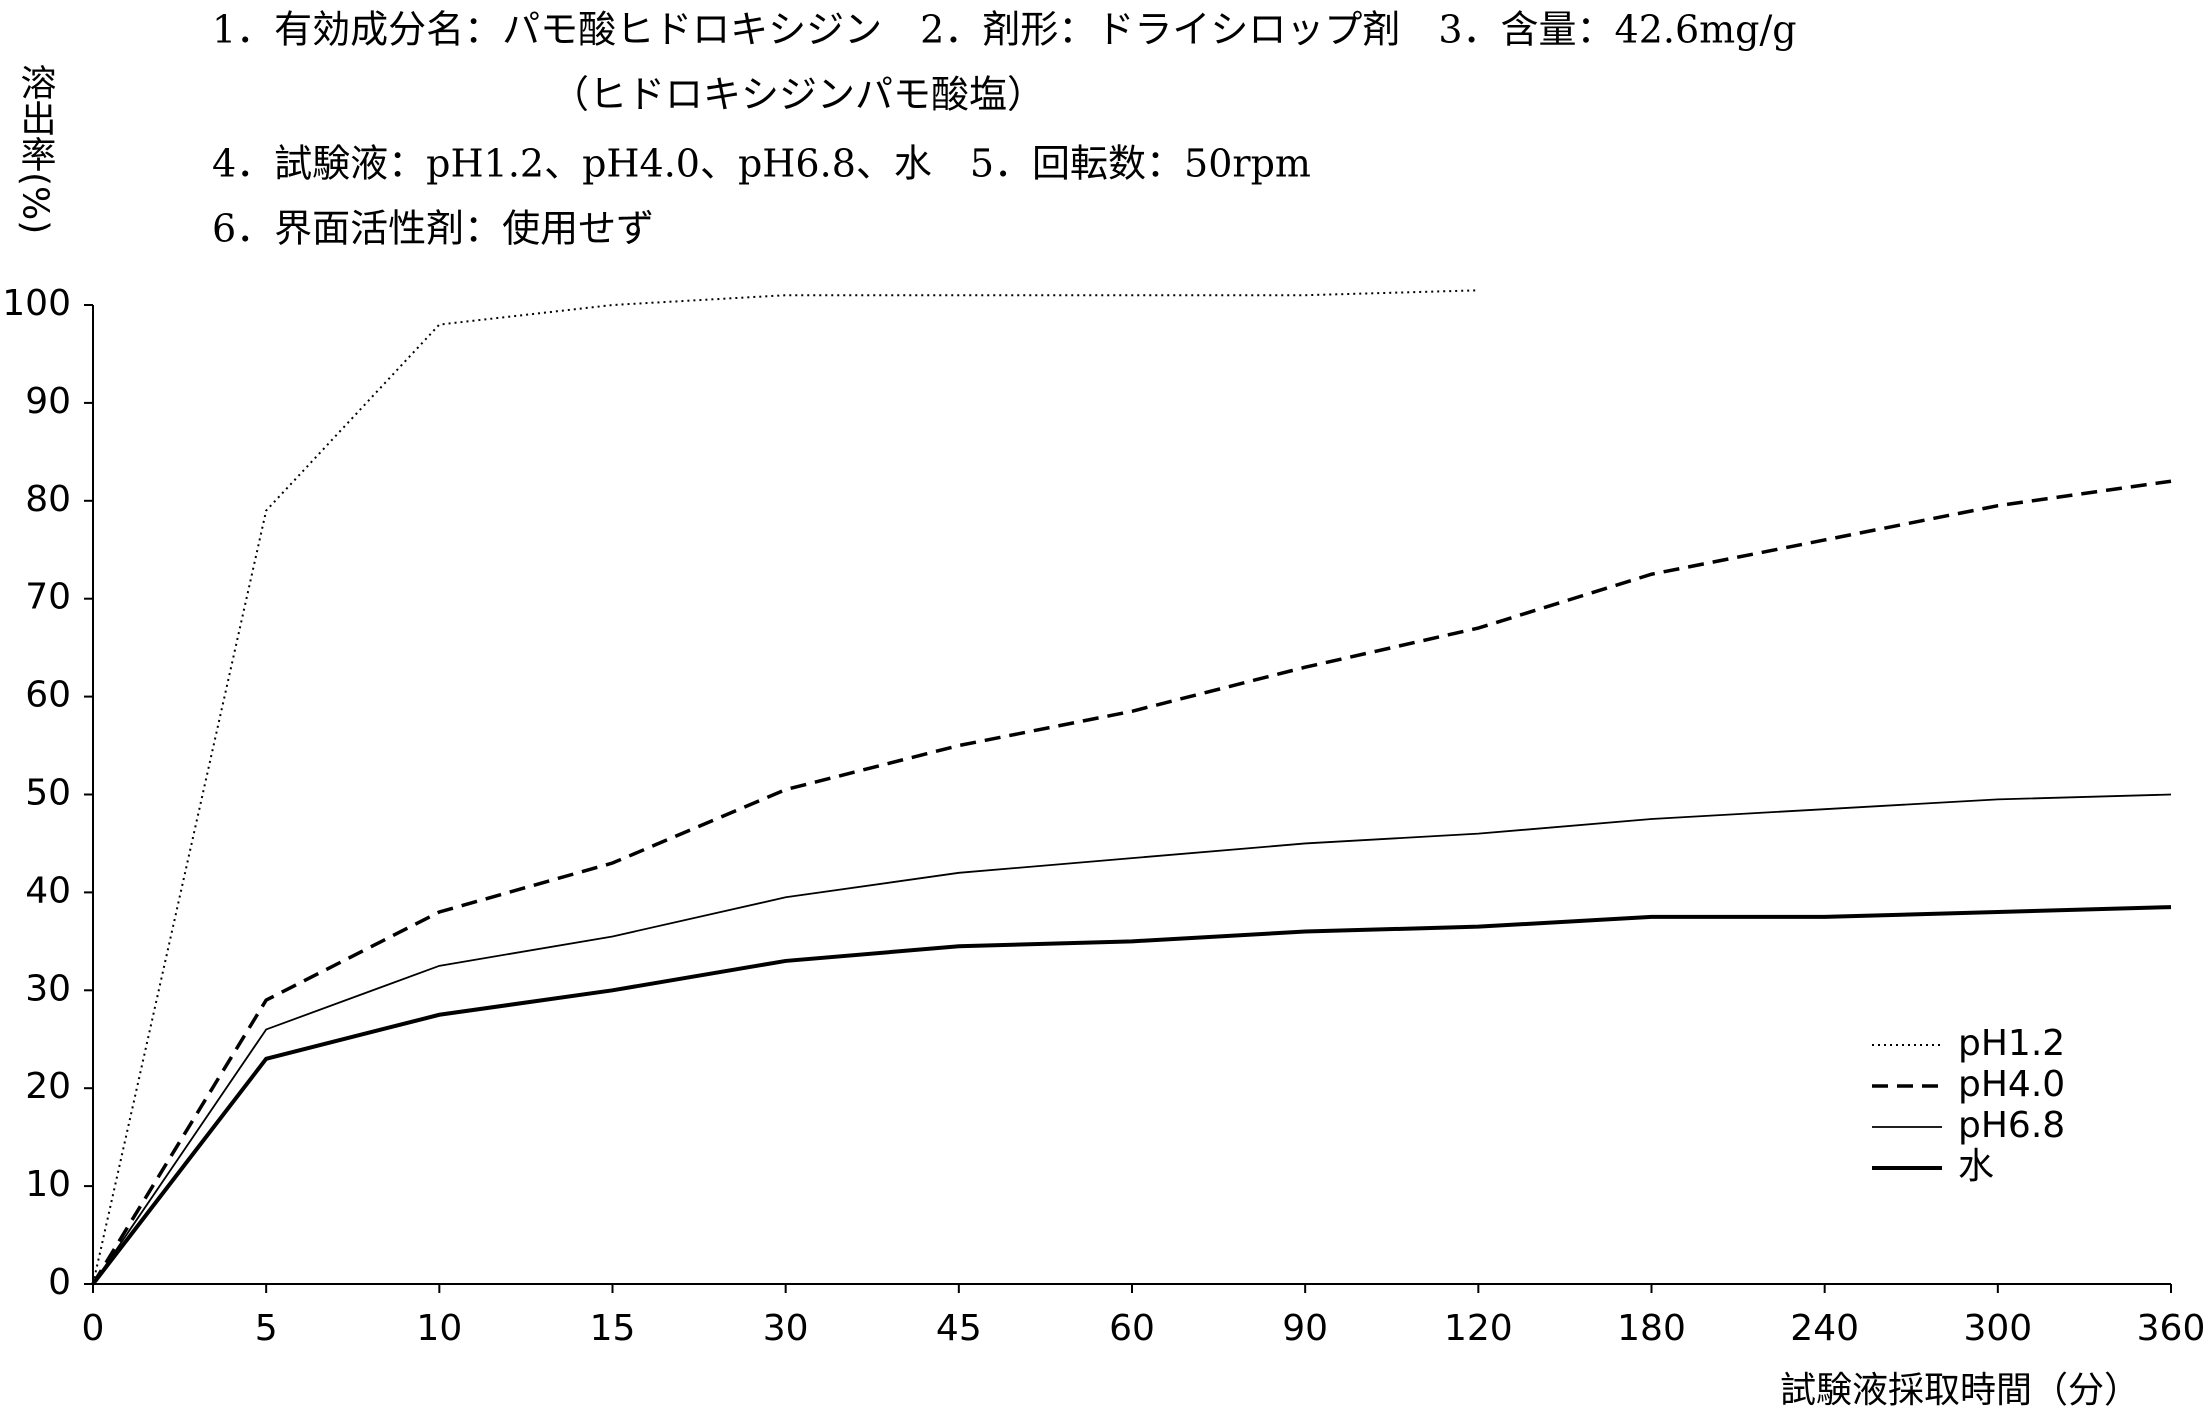 The height and width of the screenshot is (1417, 2205). I want to click on y-tick-label: 40, so click(48, 890).